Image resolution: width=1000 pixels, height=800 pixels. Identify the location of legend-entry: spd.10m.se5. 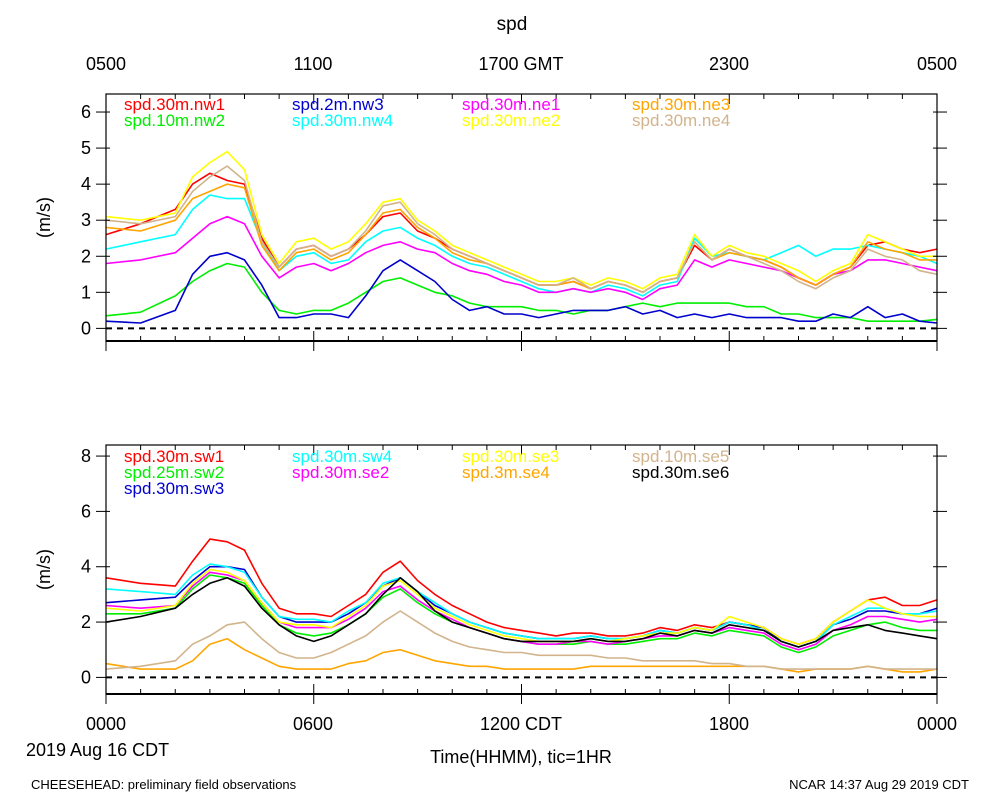
(680, 456).